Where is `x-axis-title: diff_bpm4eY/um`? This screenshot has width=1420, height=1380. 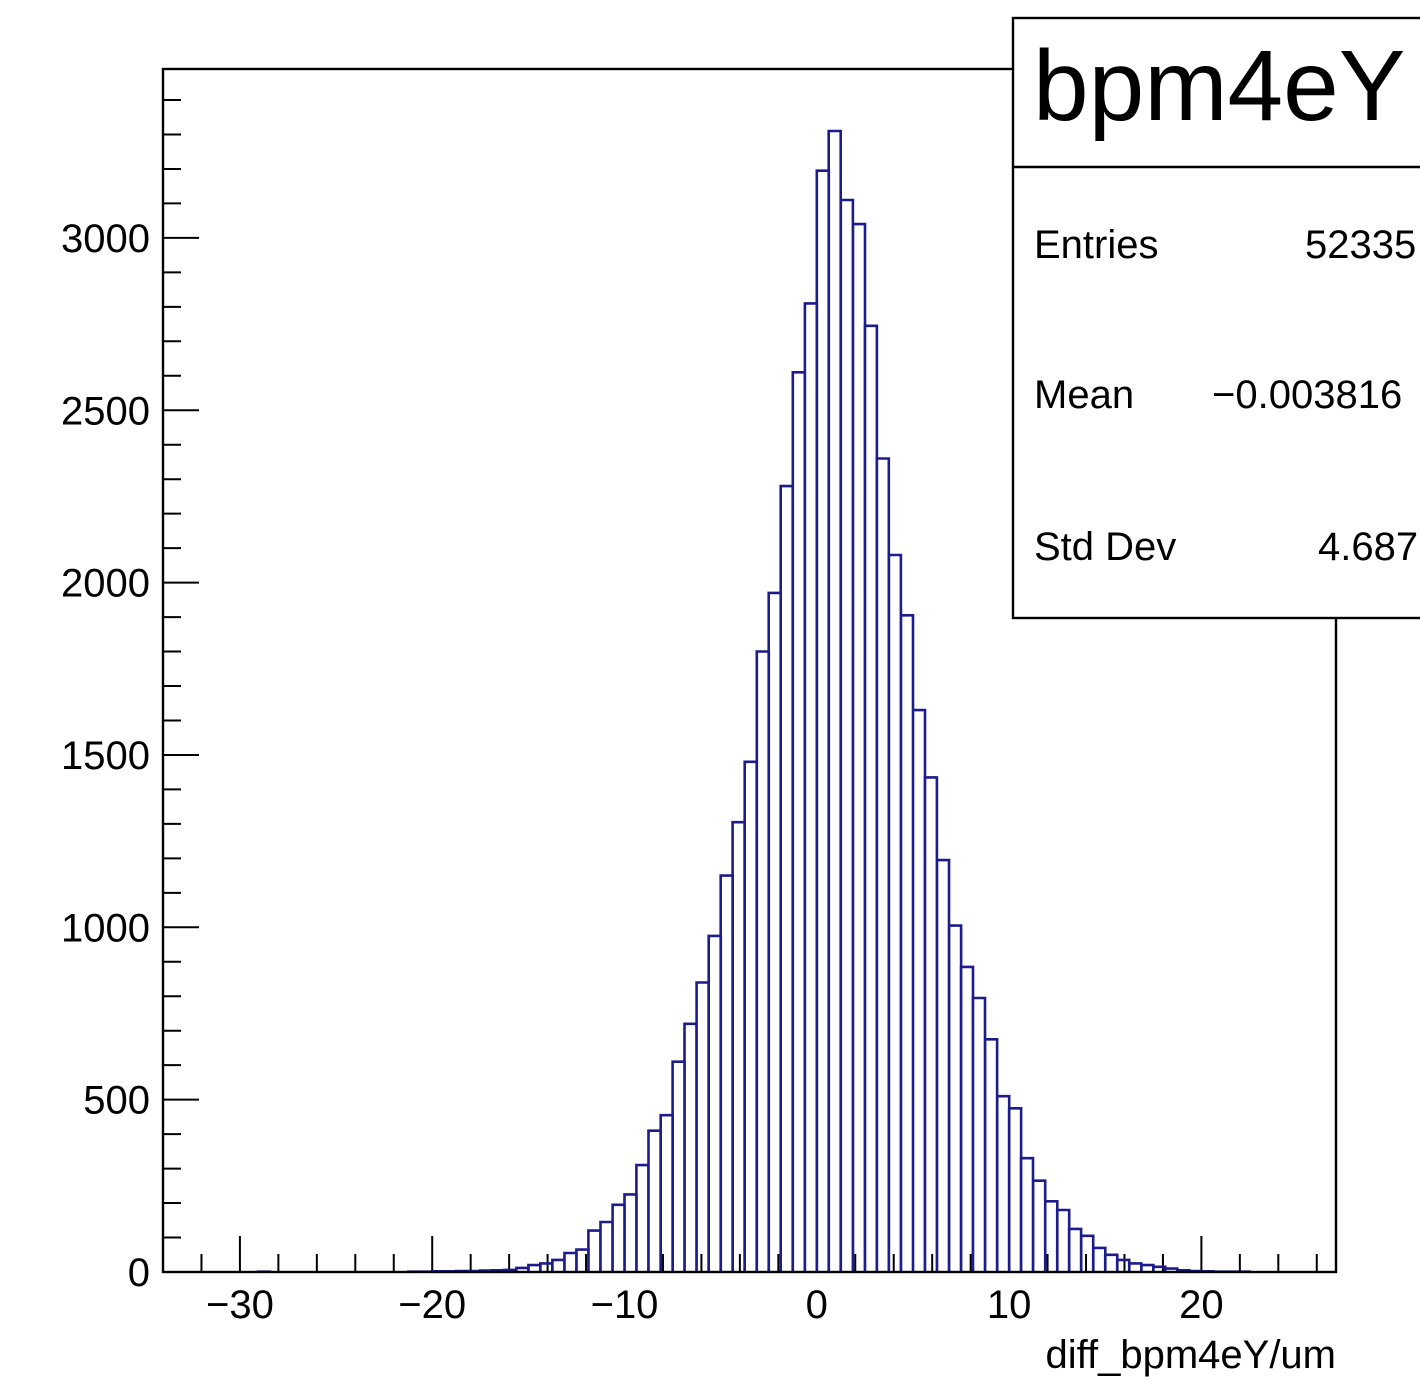
x-axis-title: diff_bpm4eY/um is located at coordinates (1190, 1355).